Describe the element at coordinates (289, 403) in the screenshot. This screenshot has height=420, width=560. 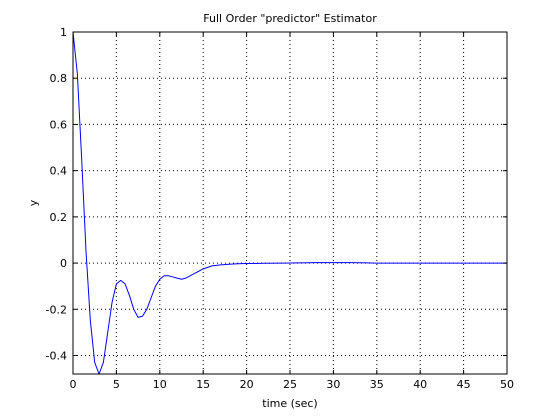
I see `x-axis-label: time (sec)` at that location.